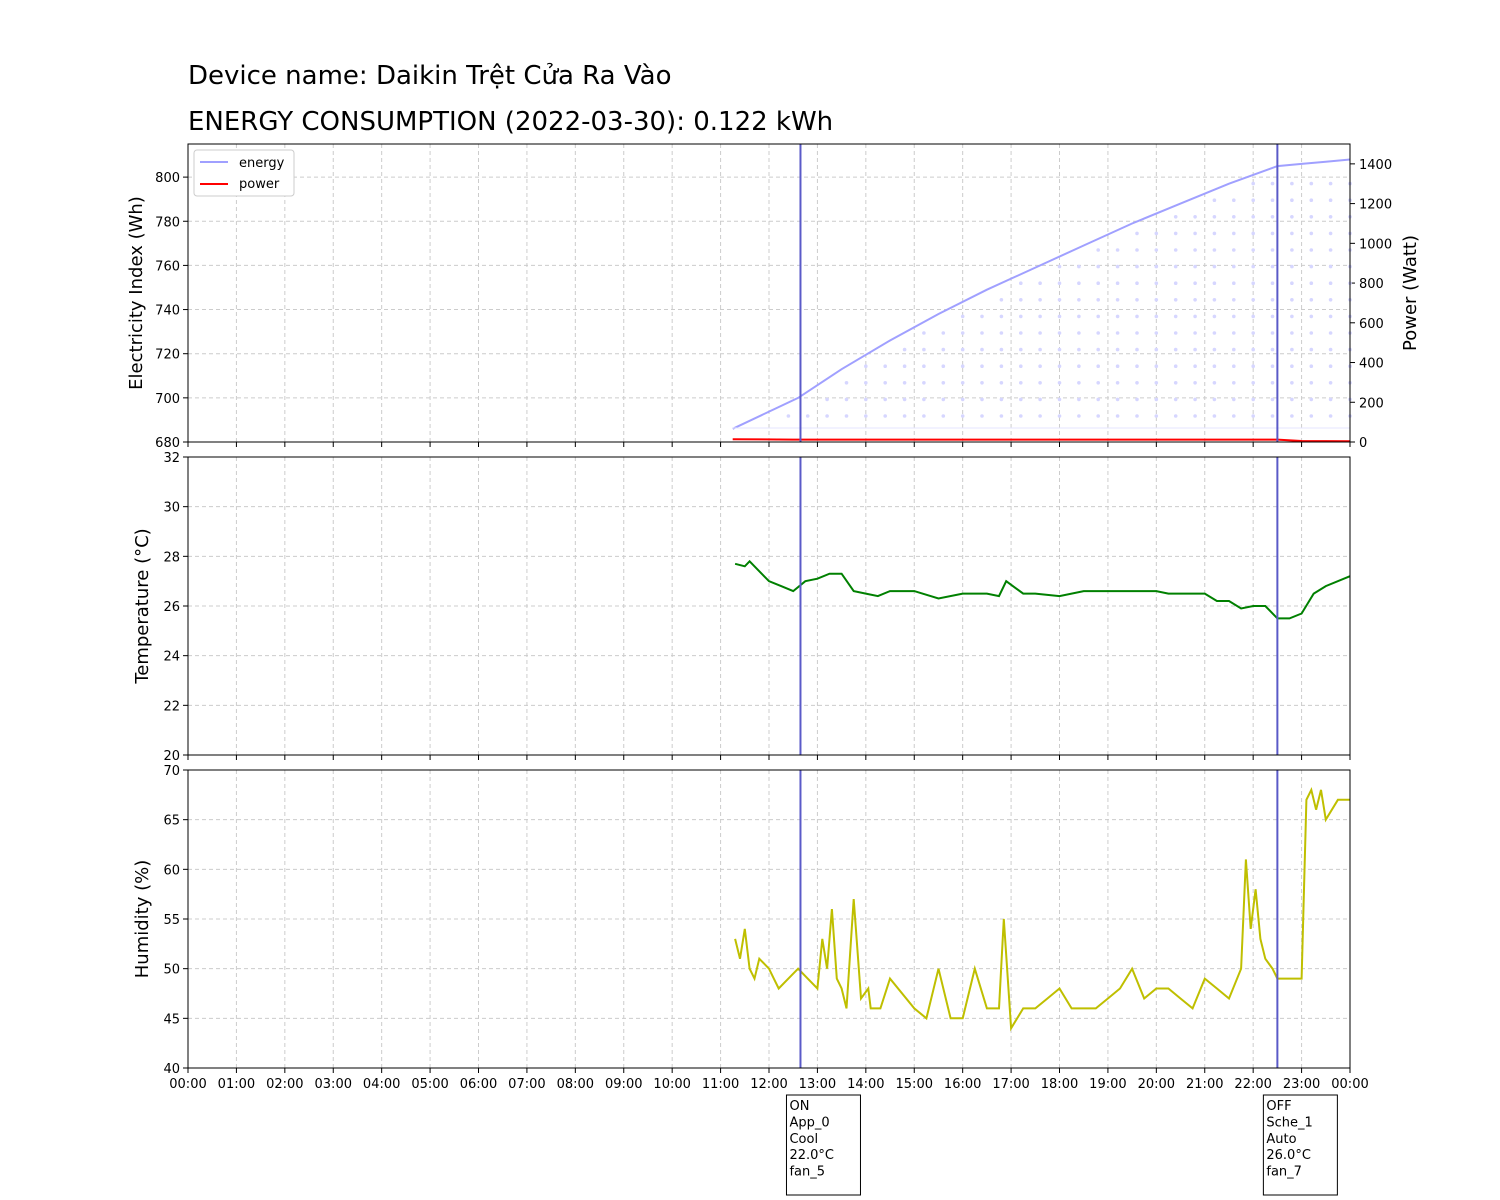 The width and height of the screenshot is (1500, 1200). I want to click on x-tick-label: 10:00, so click(671, 1084).